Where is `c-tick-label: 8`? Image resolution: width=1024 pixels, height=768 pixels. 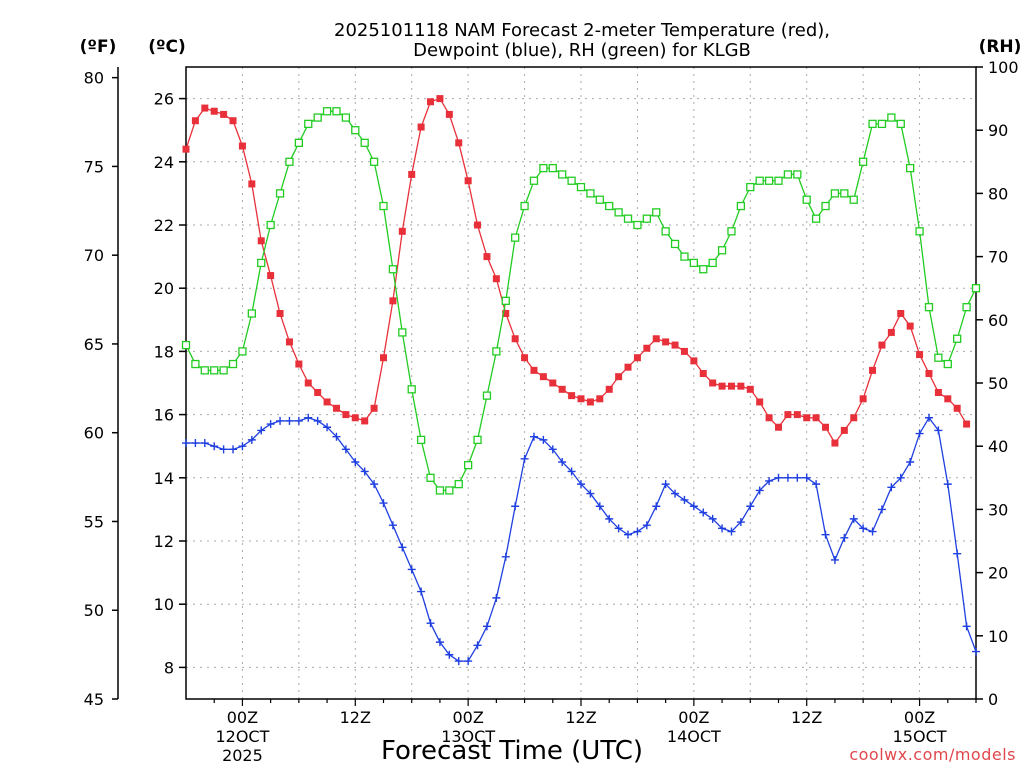 c-tick-label: 8 is located at coordinates (169, 667).